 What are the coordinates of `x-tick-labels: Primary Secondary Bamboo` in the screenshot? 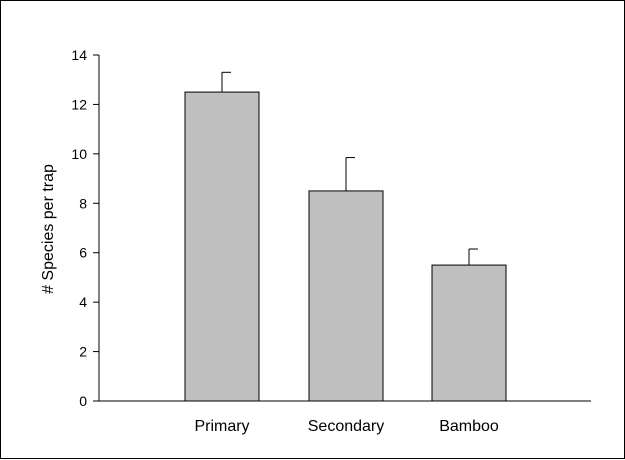 It's located at (346, 426).